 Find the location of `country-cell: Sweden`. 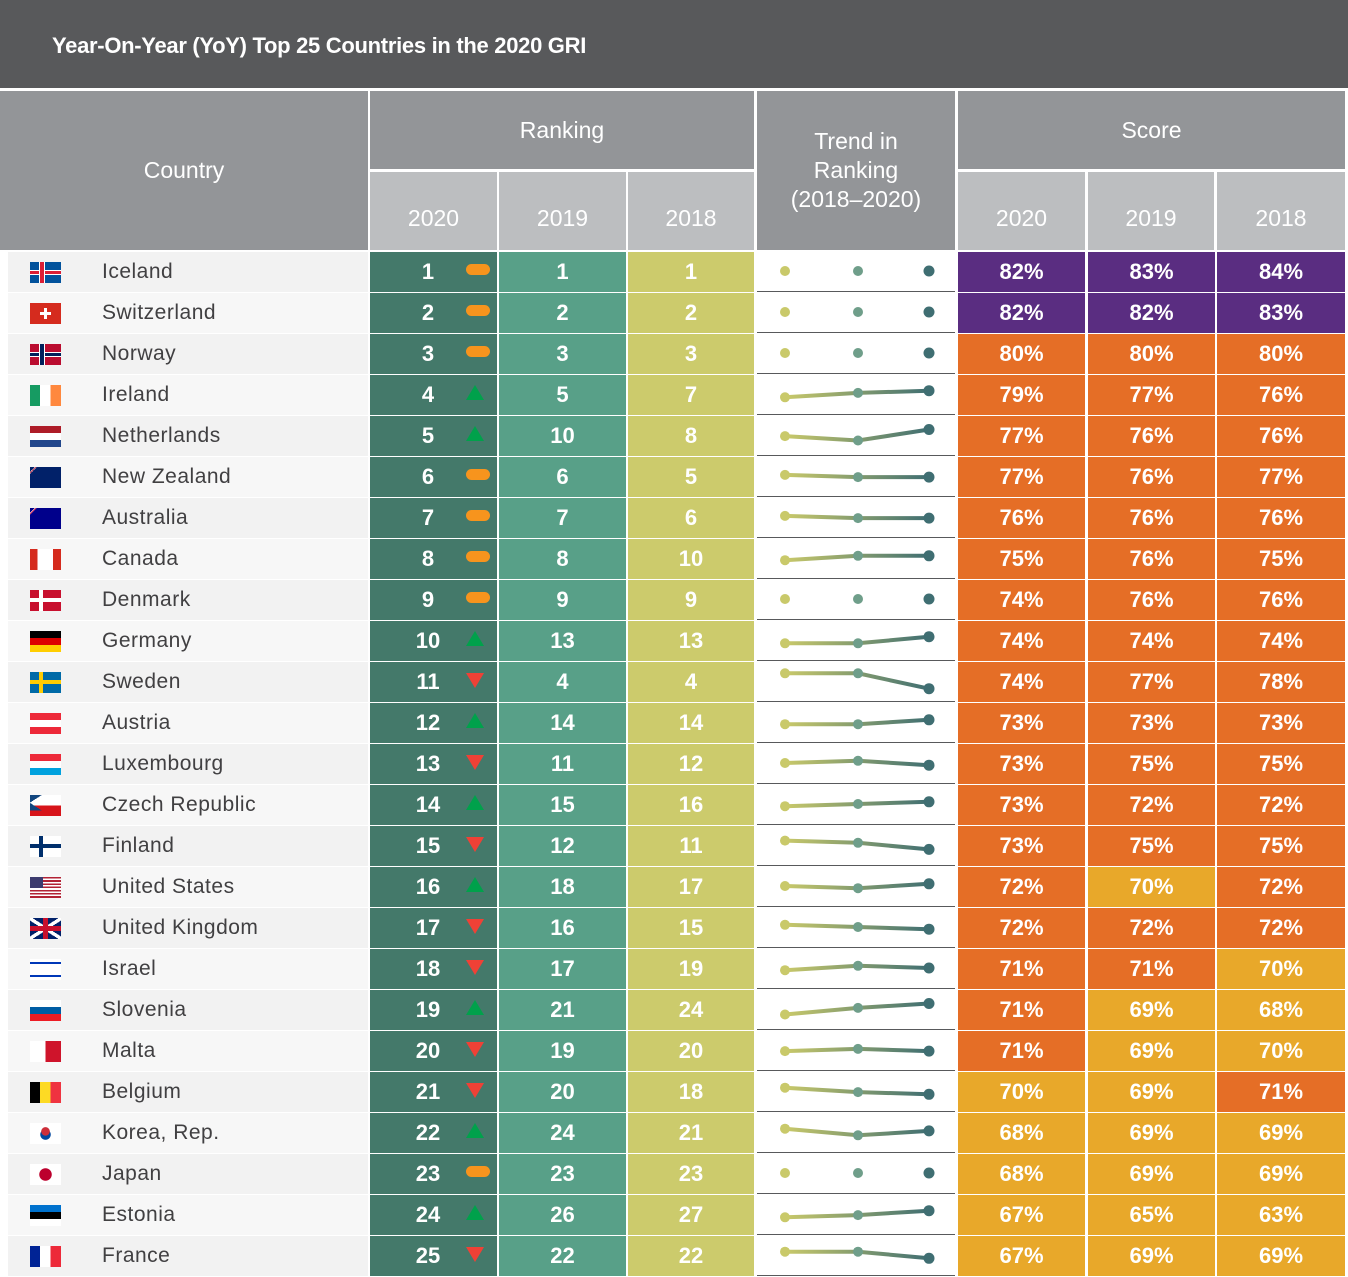

country-cell: Sweden is located at coordinates (188, 682).